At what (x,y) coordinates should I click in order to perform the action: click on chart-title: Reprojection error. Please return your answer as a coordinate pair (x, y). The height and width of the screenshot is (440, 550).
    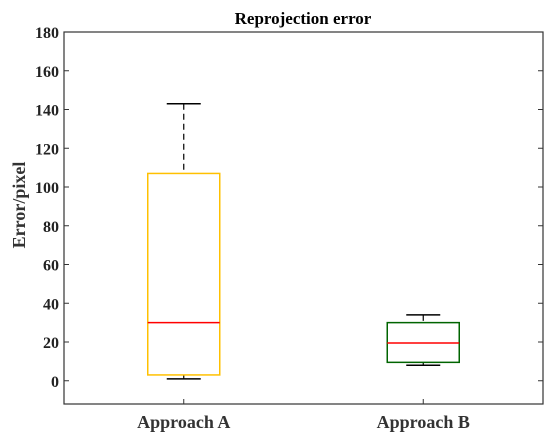
    Looking at the image, I should click on (303, 18).